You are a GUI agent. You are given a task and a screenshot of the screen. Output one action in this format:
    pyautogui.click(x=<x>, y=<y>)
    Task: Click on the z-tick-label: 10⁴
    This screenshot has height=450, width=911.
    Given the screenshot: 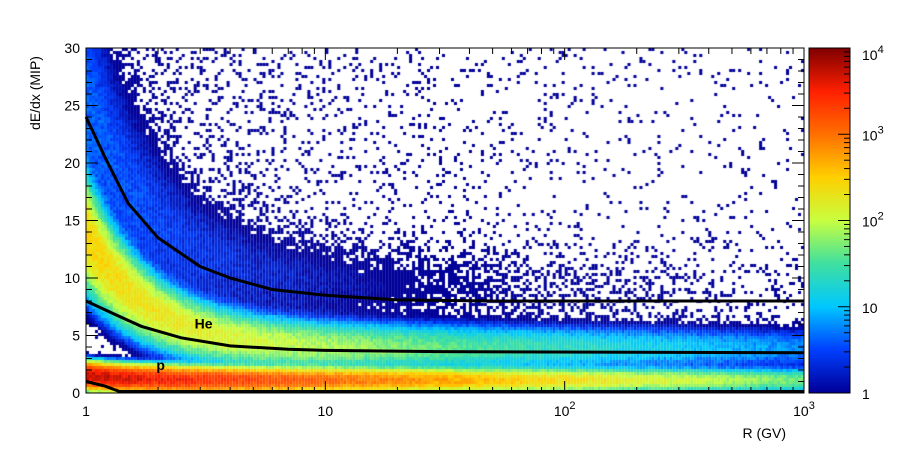 What is the action you would take?
    pyautogui.click(x=873, y=53)
    